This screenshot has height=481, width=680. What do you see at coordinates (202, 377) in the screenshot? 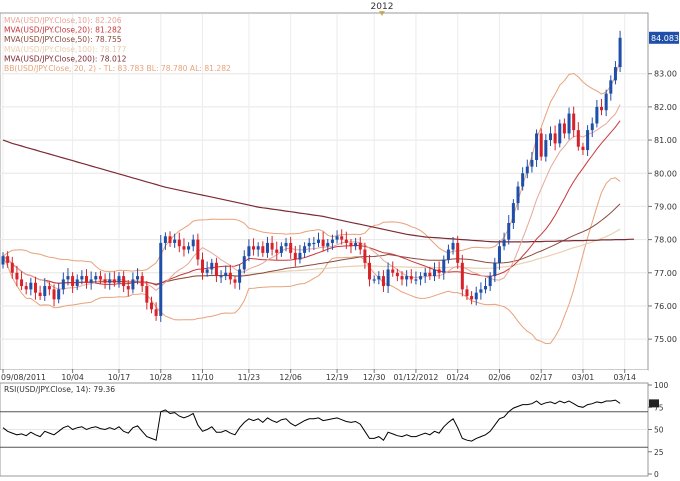
I see `x-tick-label: 11/10` at bounding box center [202, 377].